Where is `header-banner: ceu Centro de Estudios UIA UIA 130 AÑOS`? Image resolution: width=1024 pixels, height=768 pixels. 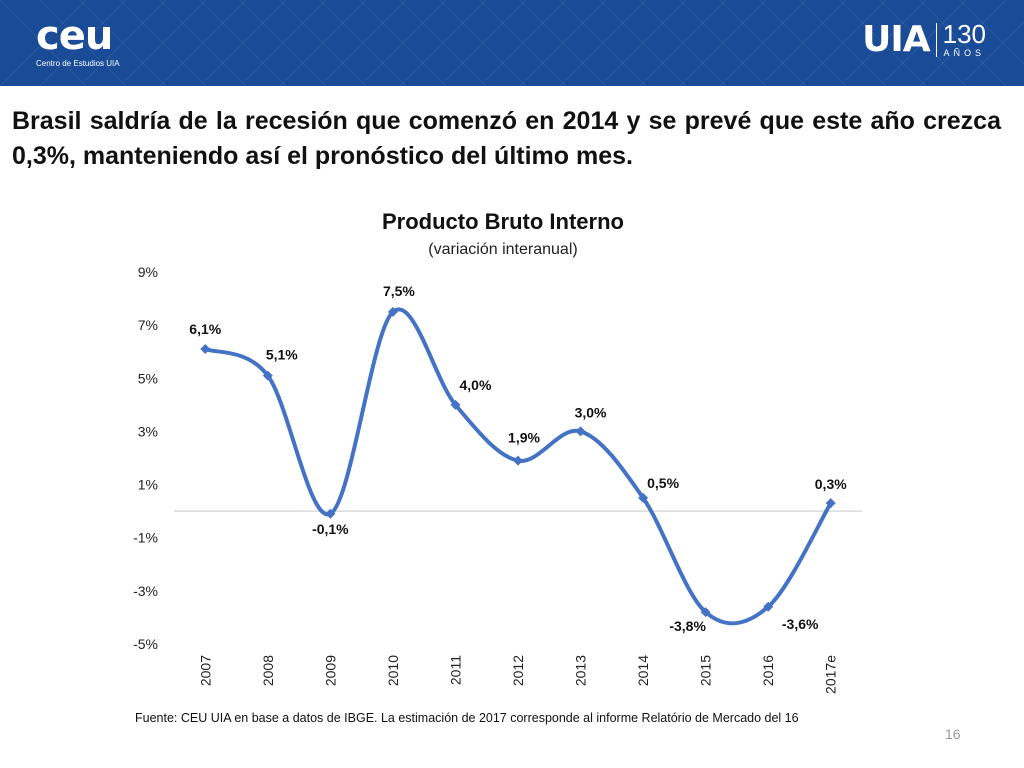
header-banner: ceu Centro de Estudios UIA UIA 130 AÑOS is located at coordinates (512, 43).